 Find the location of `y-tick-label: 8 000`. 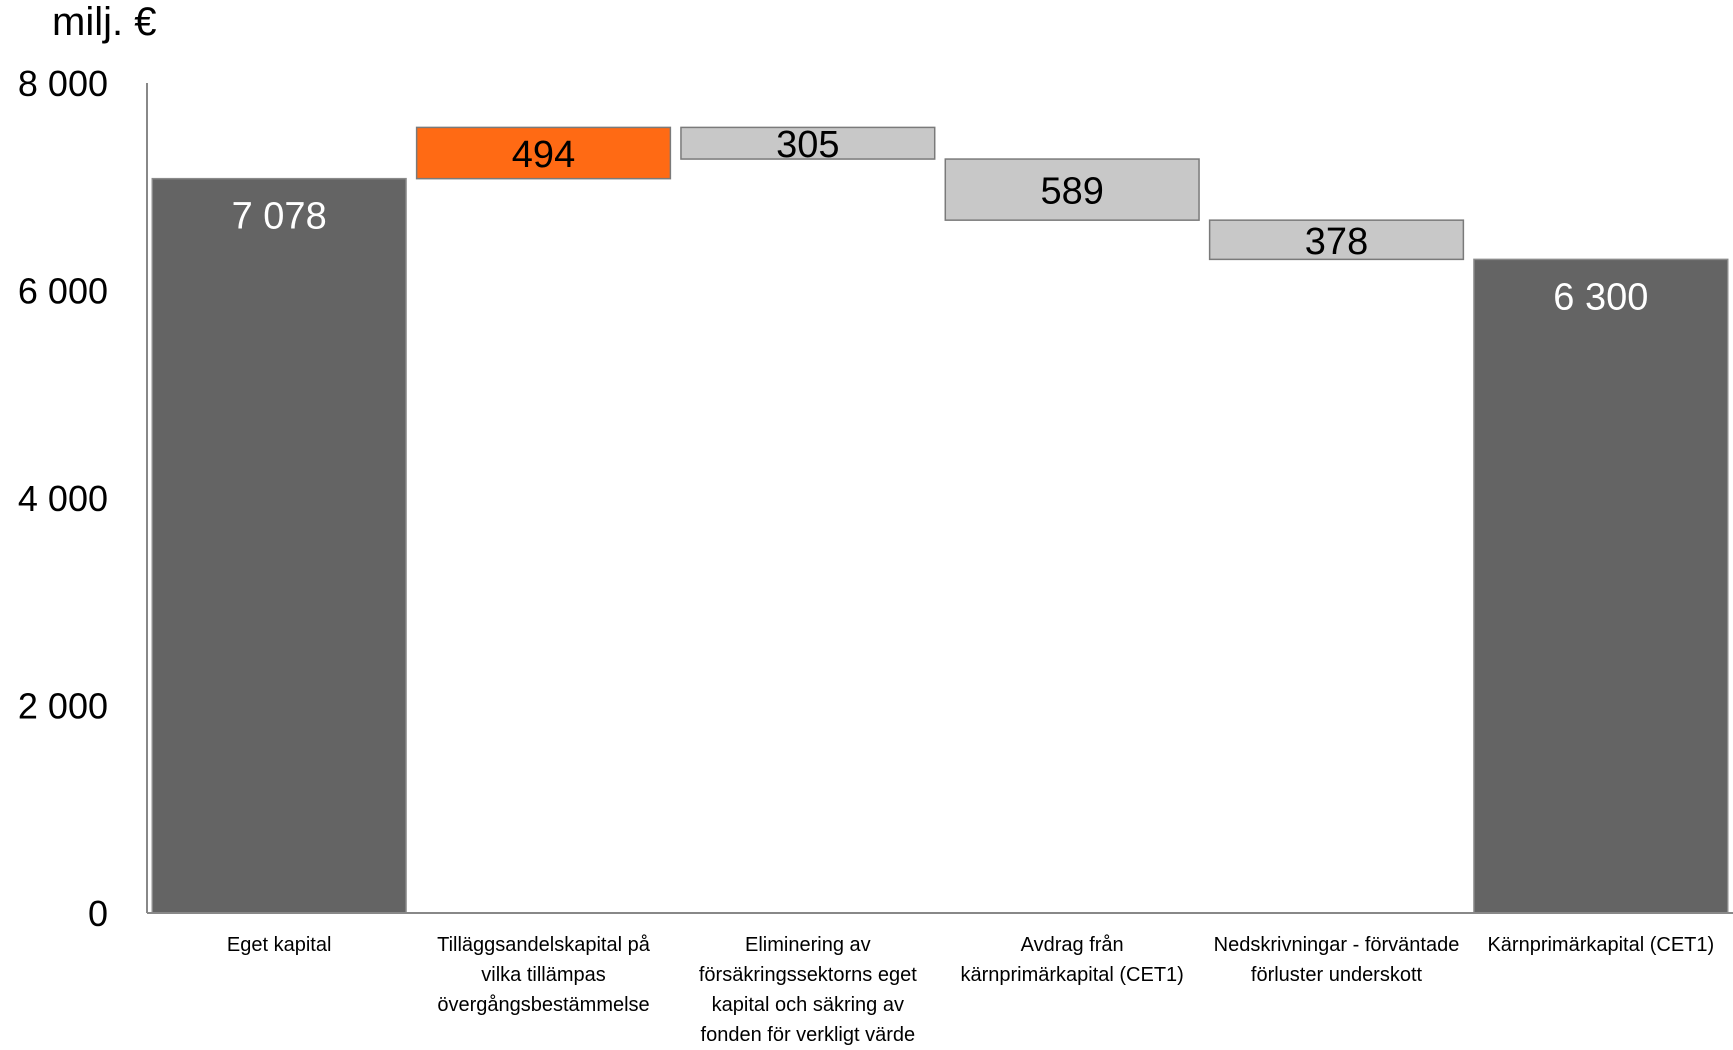

y-tick-label: 8 000 is located at coordinates (63, 83).